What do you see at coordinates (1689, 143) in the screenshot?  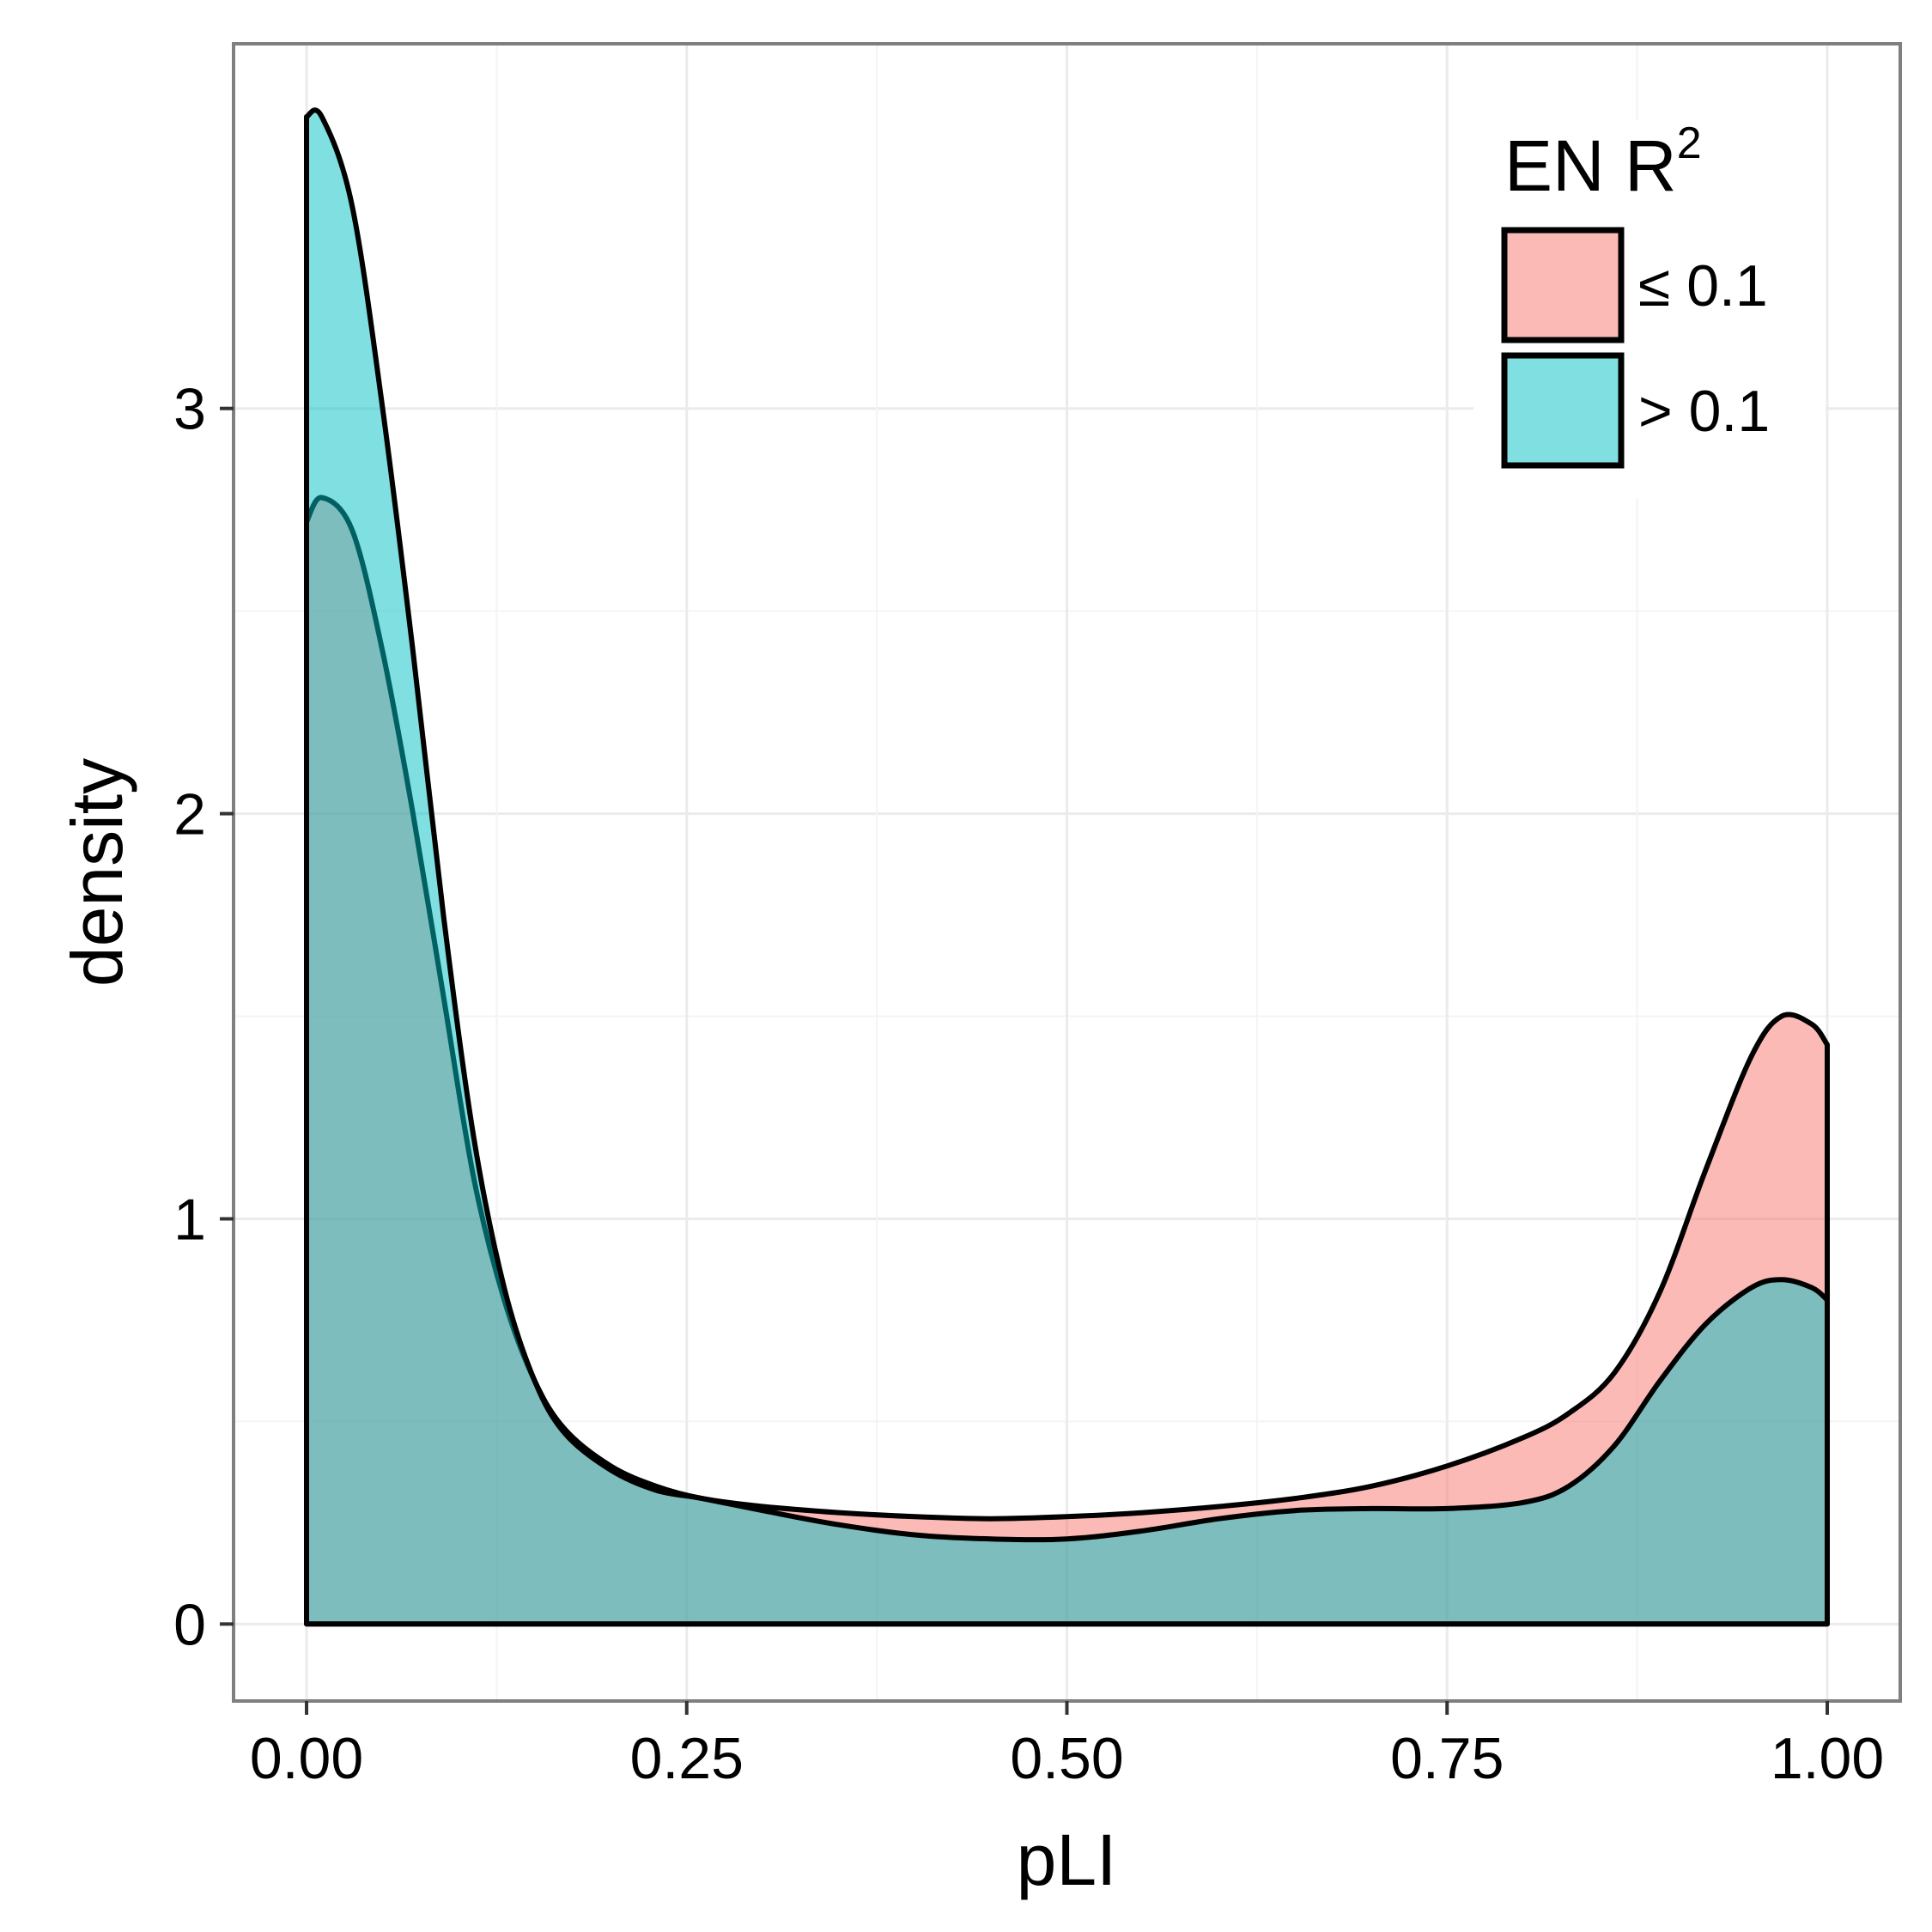 I see `legend-title-superscript: 2` at bounding box center [1689, 143].